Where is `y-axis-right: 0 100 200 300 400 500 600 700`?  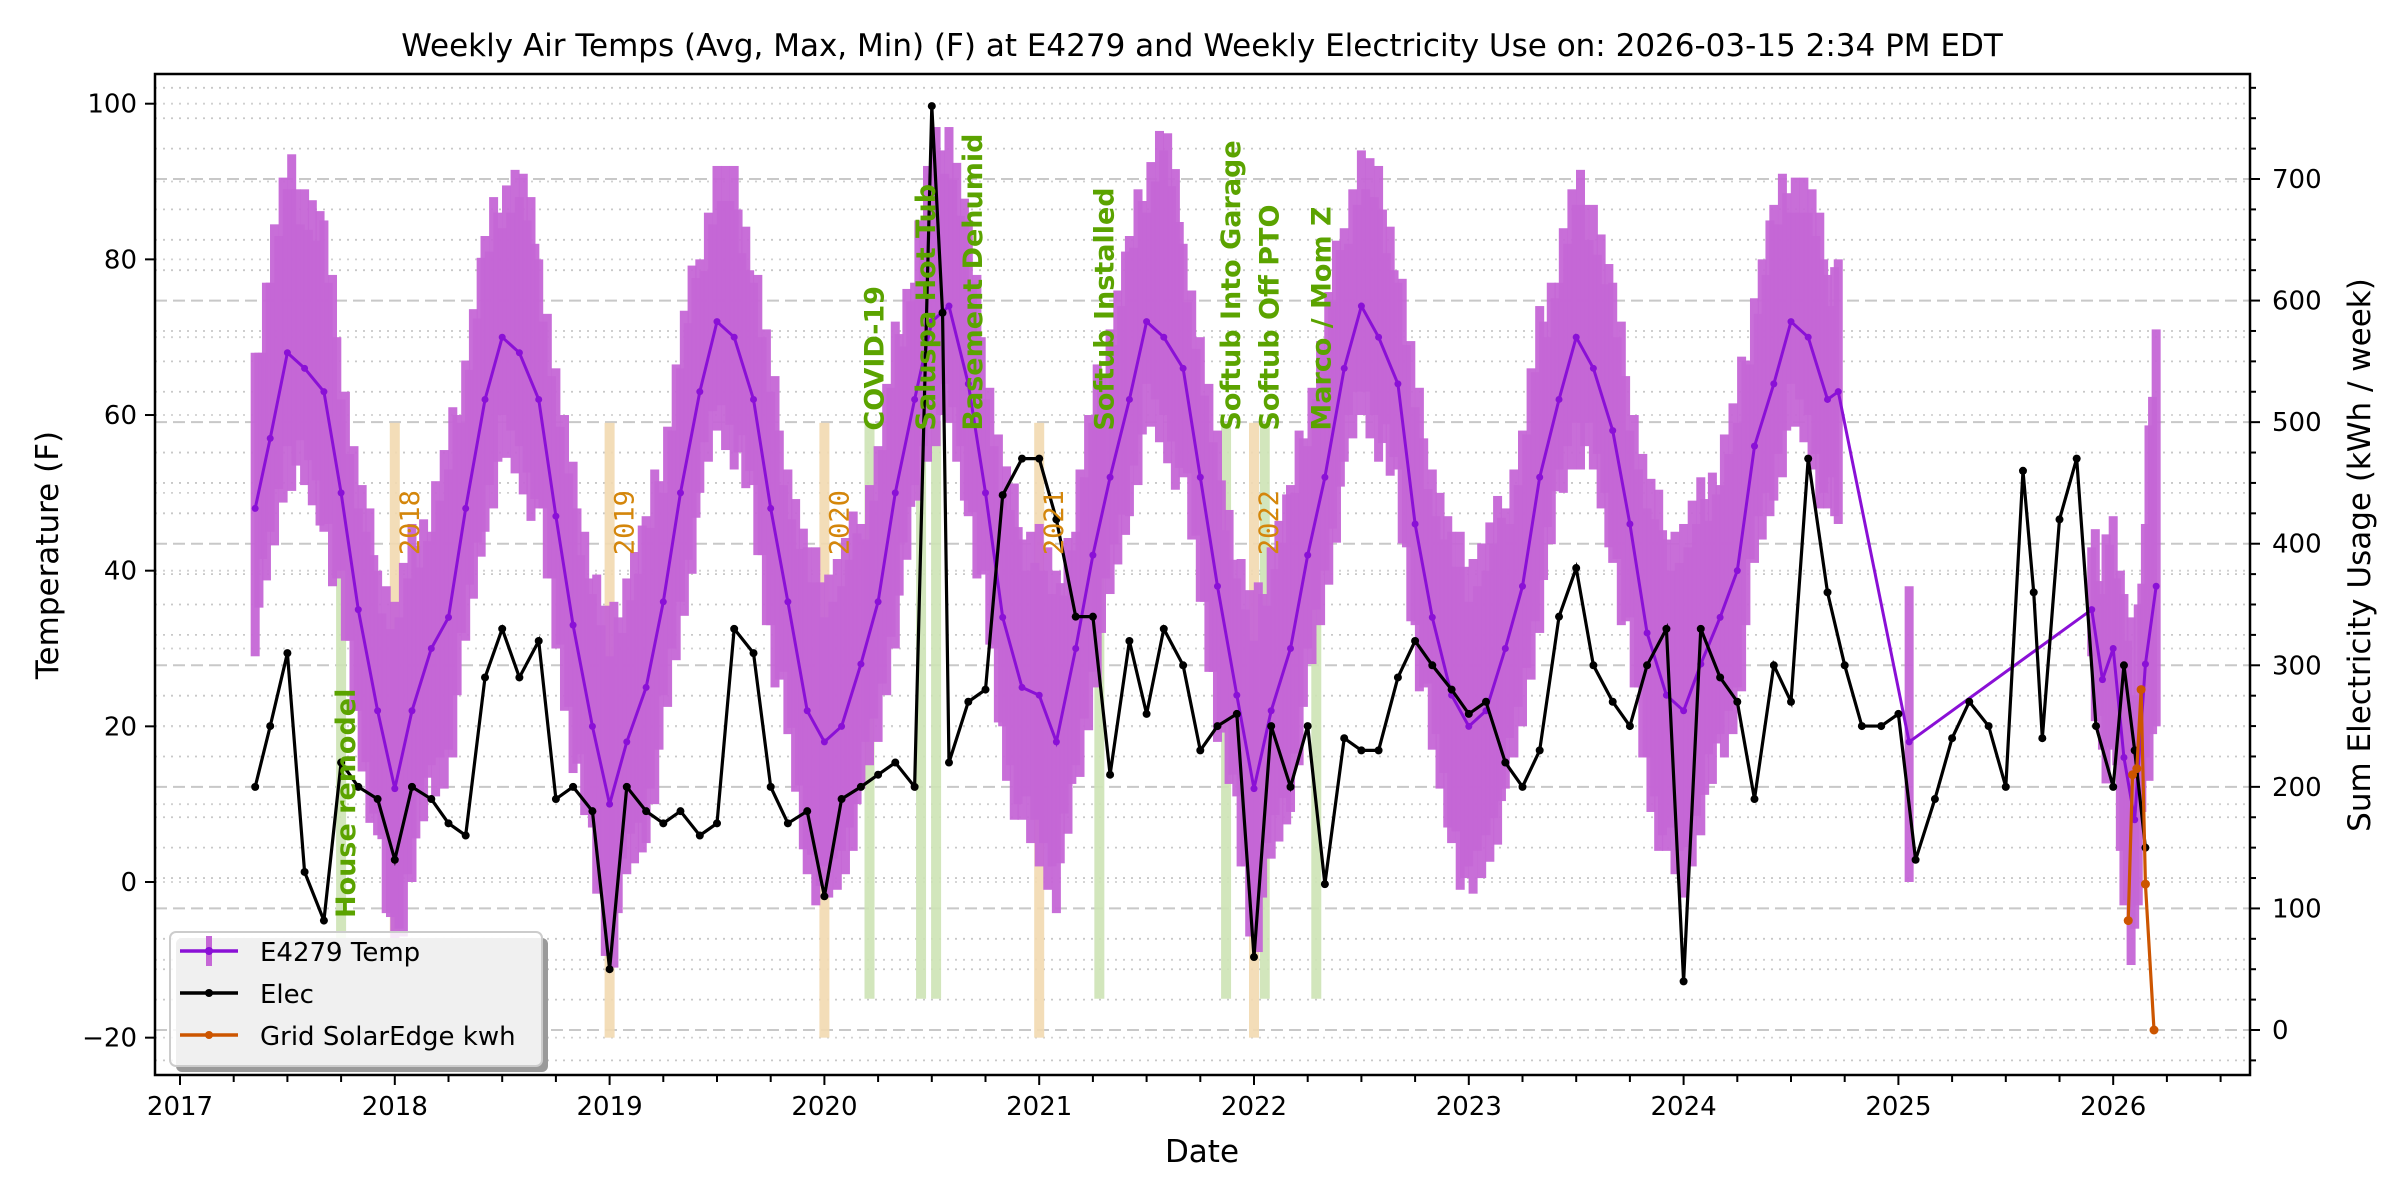
y-axis-right: 0 100 200 300 400 500 600 700 is located at coordinates (2286, 574).